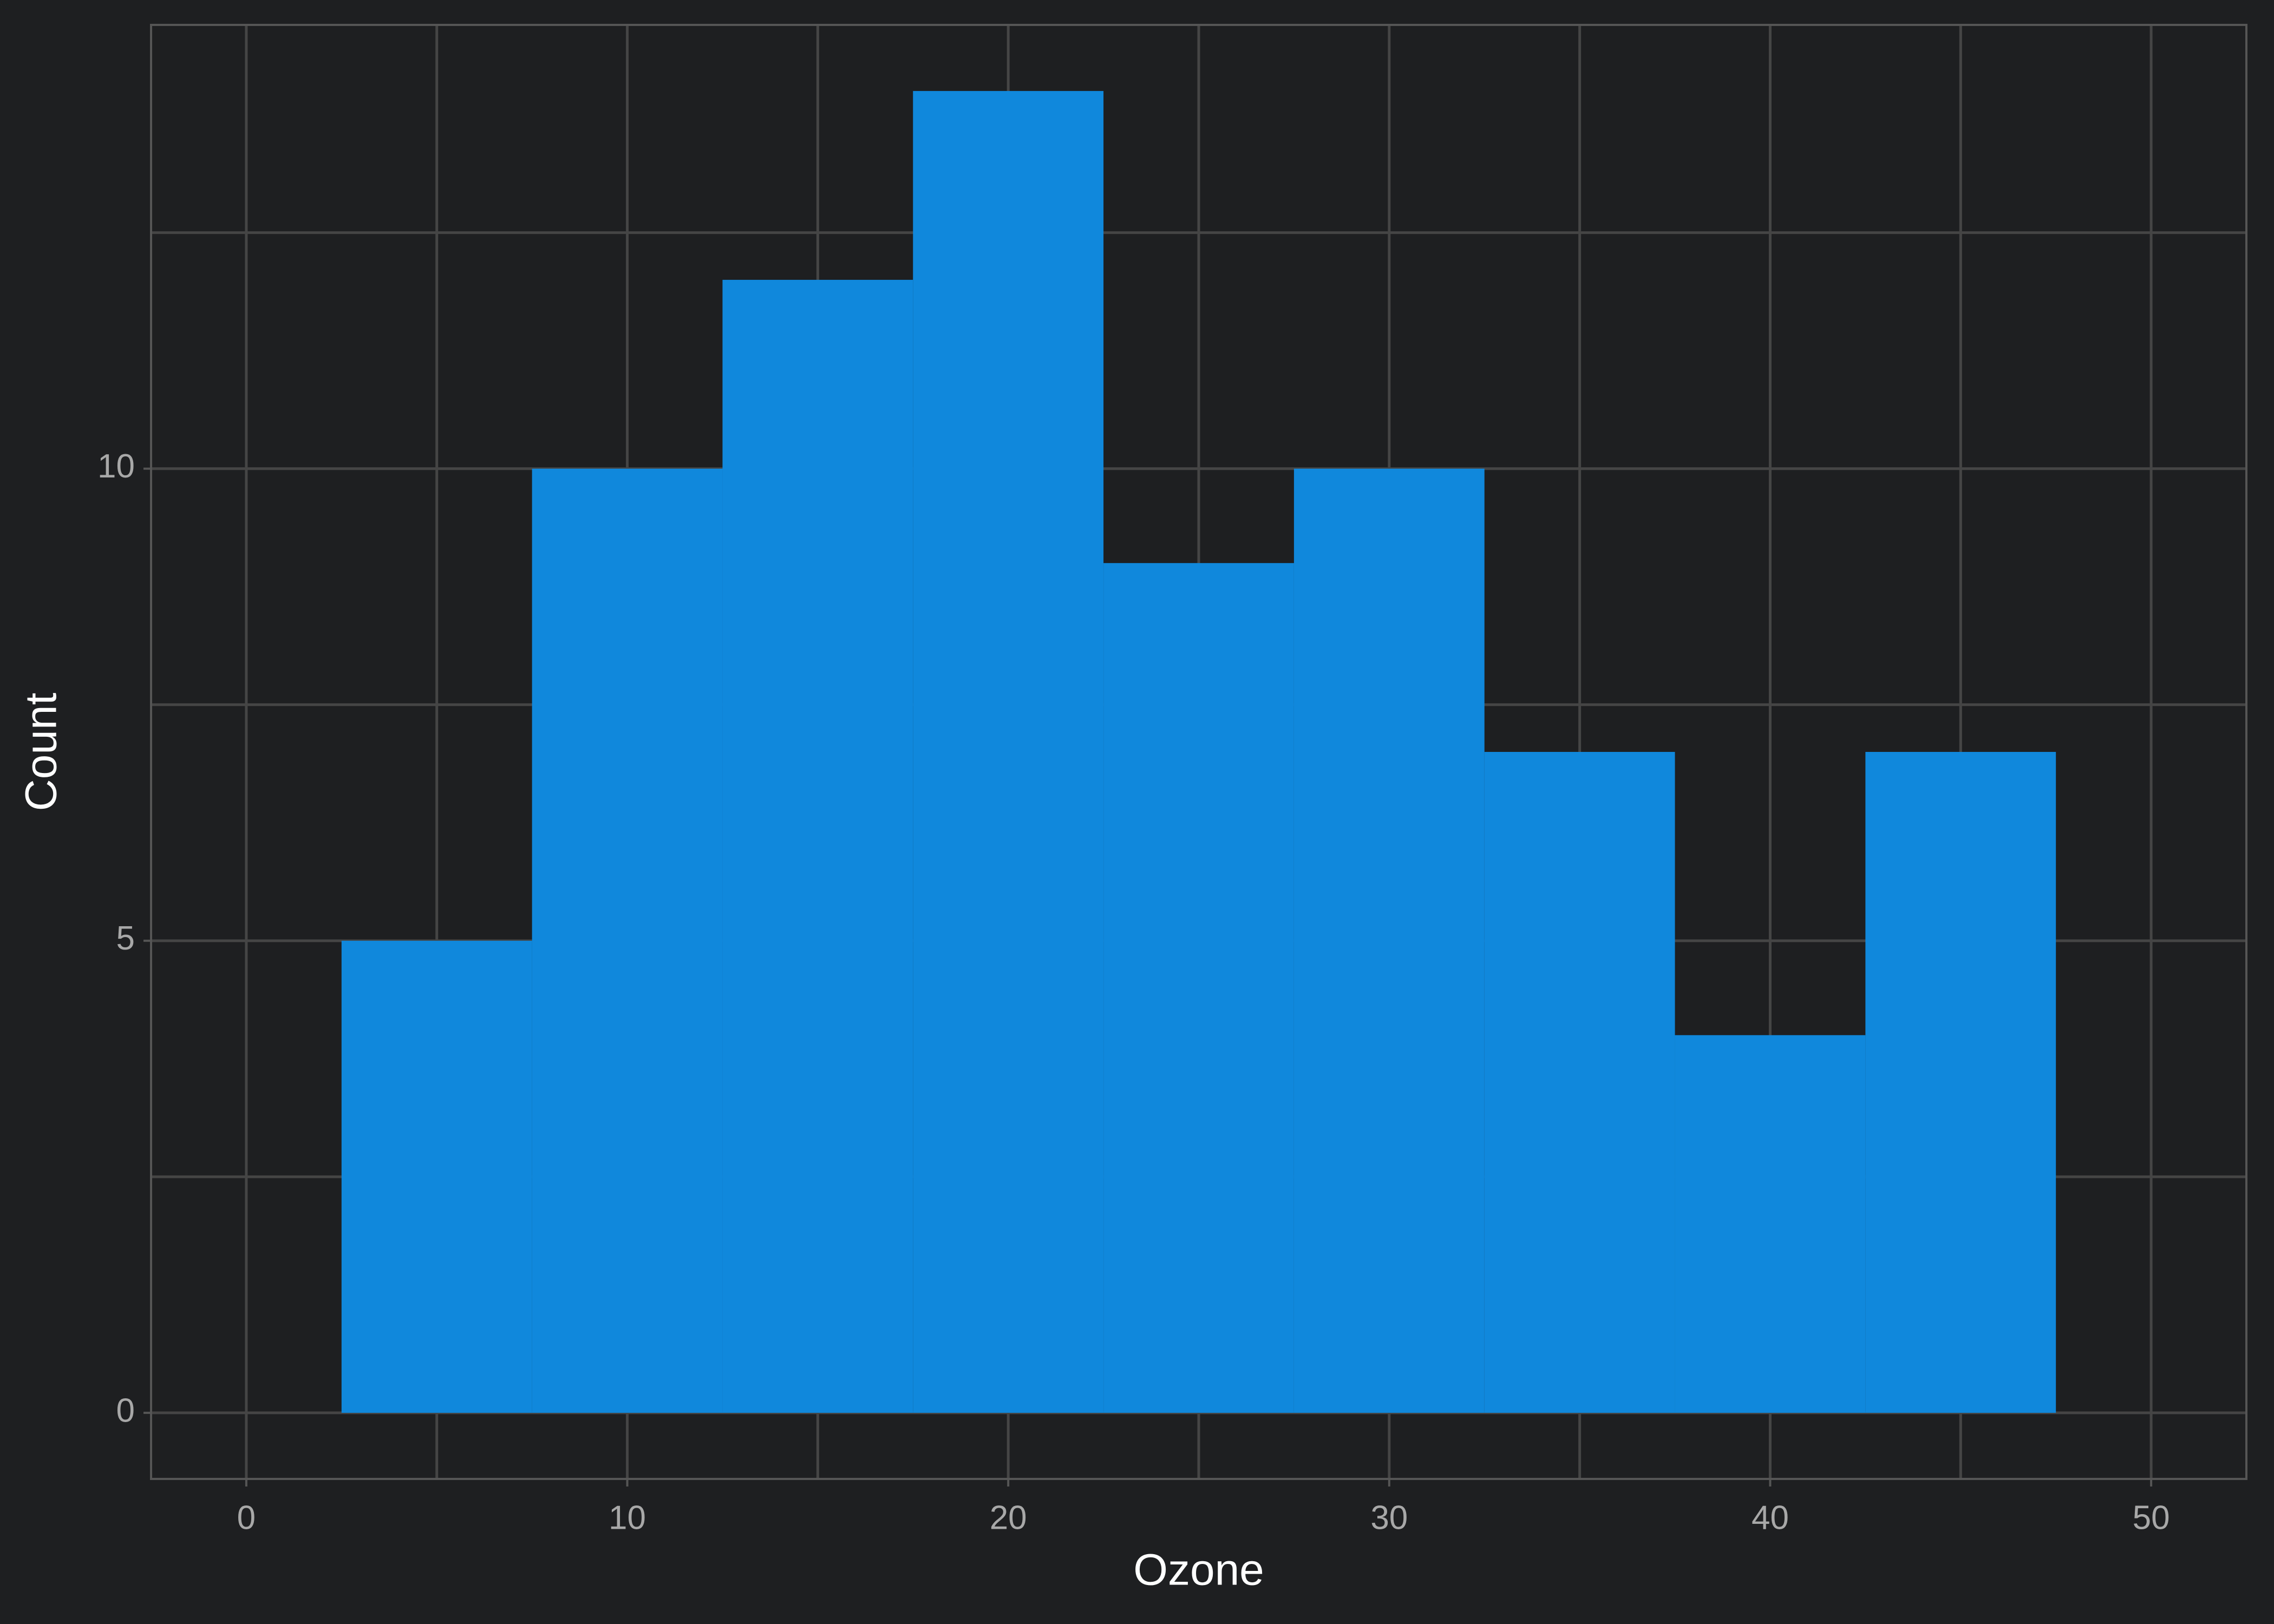 This screenshot has width=2274, height=1624. What do you see at coordinates (247, 1518) in the screenshot?
I see `x-tick-label: 0` at bounding box center [247, 1518].